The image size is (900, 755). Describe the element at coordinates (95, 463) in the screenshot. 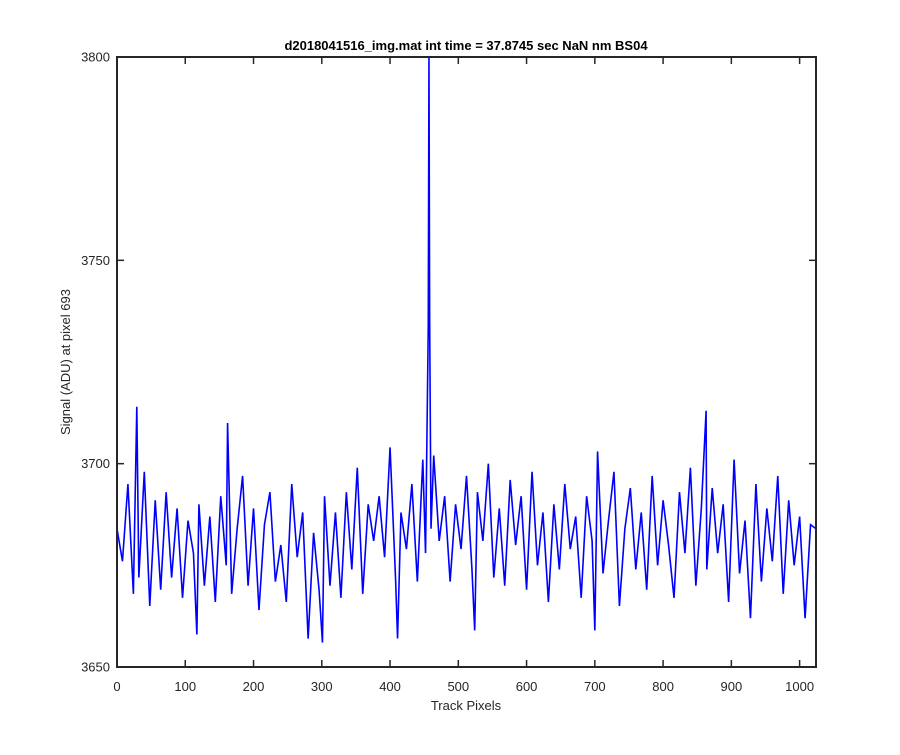

I see `y-tick-label: 3700` at that location.